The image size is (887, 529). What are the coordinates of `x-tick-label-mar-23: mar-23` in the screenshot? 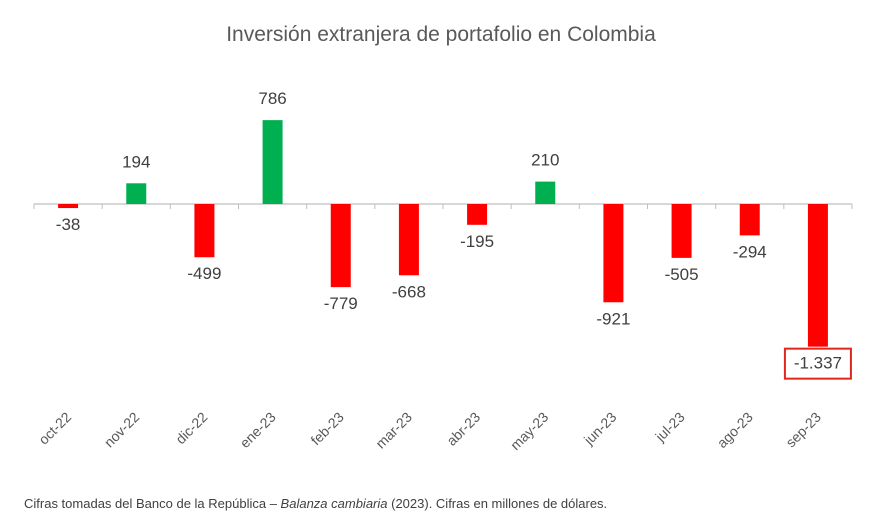 It's located at (393, 430).